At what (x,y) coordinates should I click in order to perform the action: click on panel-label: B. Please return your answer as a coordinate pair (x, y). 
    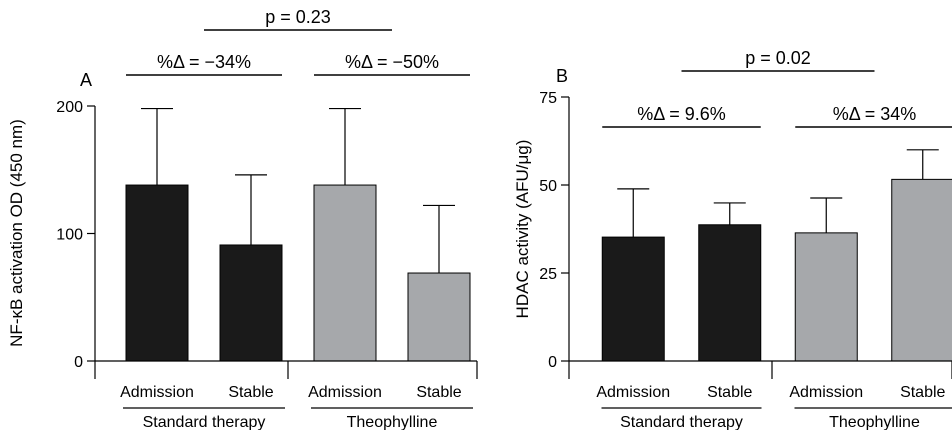
    Looking at the image, I should click on (562, 76).